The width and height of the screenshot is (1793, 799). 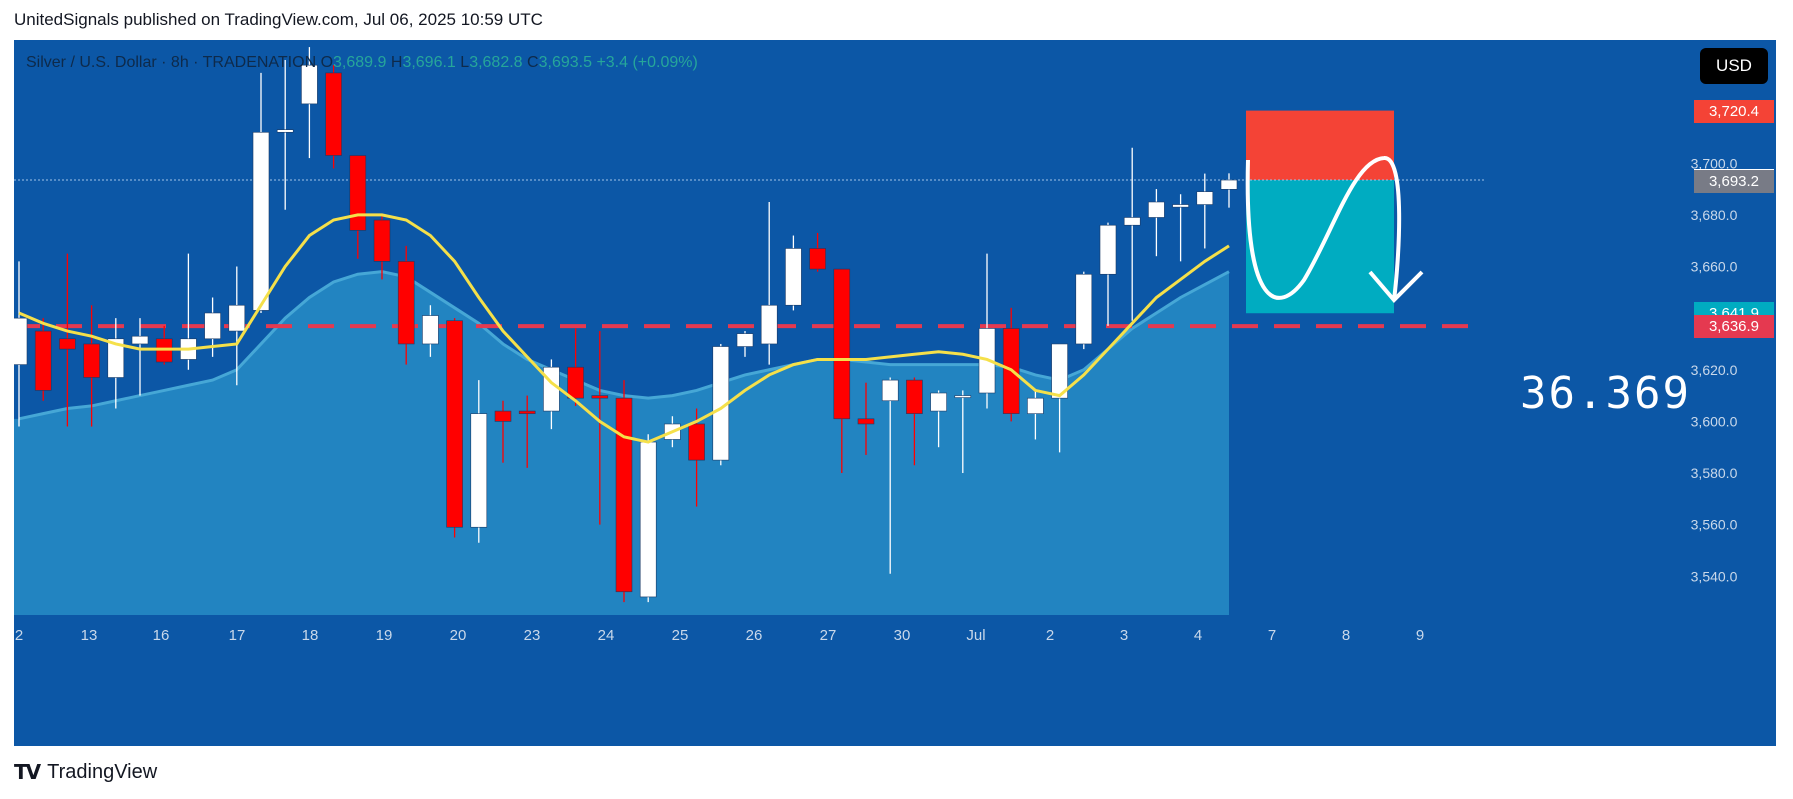 I want to click on x-tick-label: 23, so click(x=532, y=635).